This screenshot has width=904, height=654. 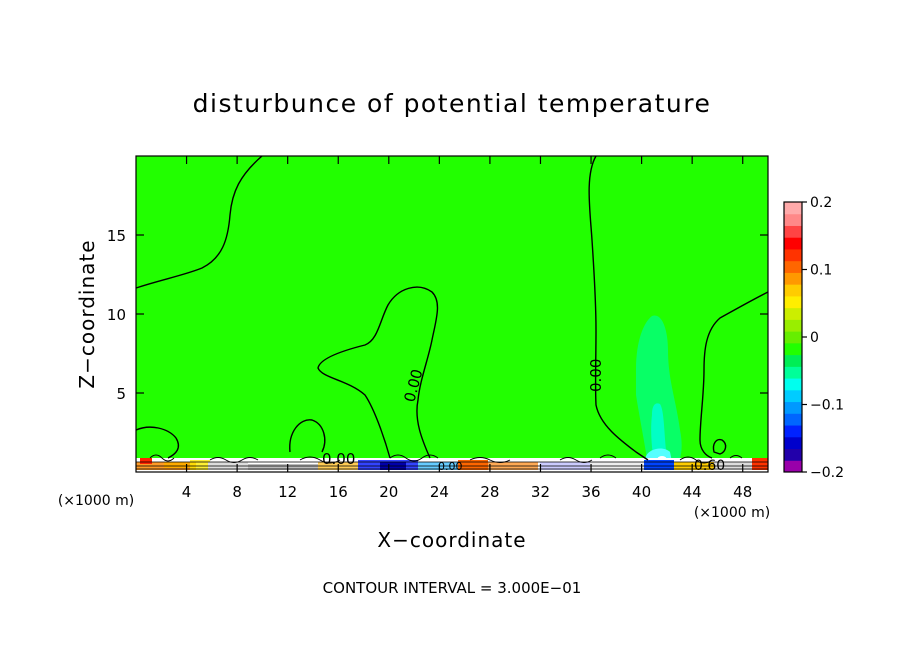 I want to click on colorbar-tick-label: −0.2, so click(x=827, y=473).